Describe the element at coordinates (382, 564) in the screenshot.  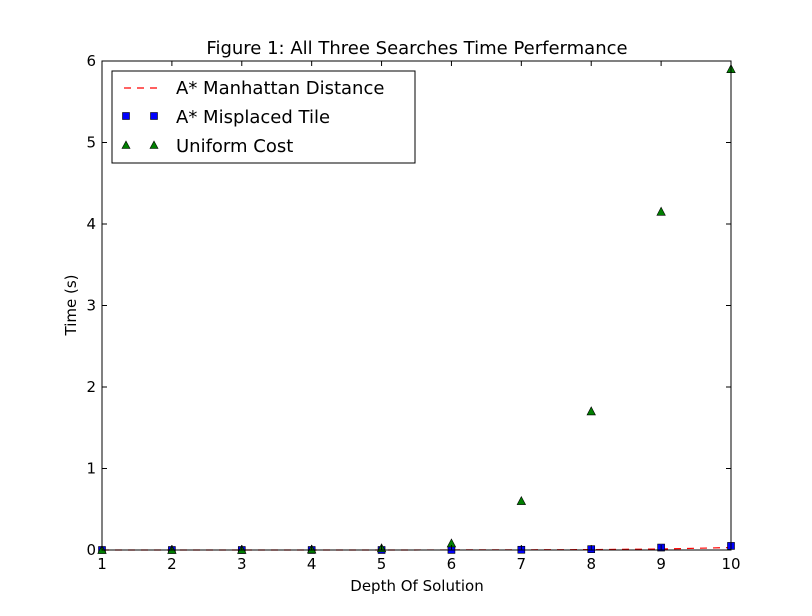
I see `x-tick-label: 5` at that location.